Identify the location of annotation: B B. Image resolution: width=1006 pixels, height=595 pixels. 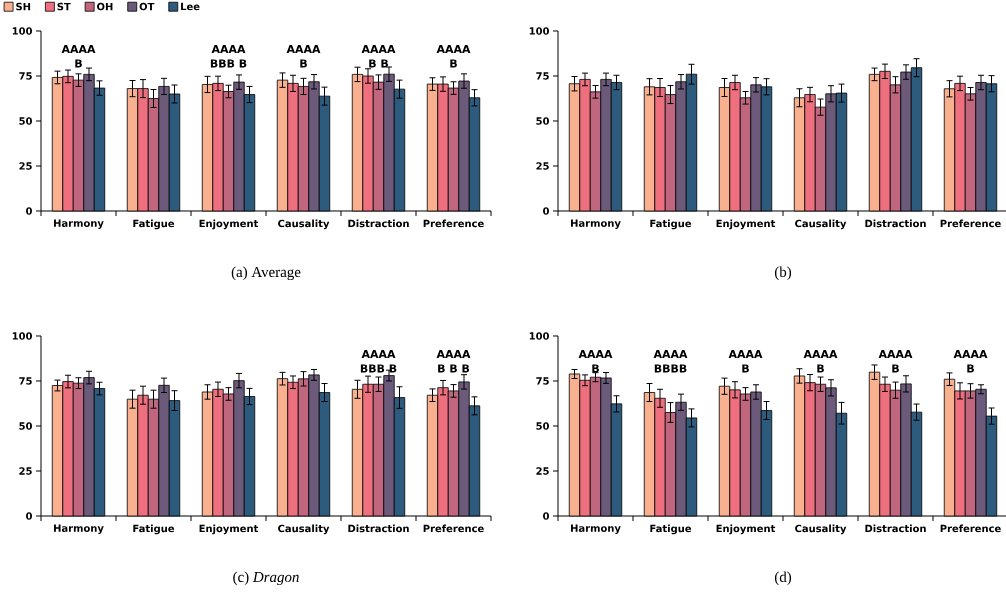
(378, 63).